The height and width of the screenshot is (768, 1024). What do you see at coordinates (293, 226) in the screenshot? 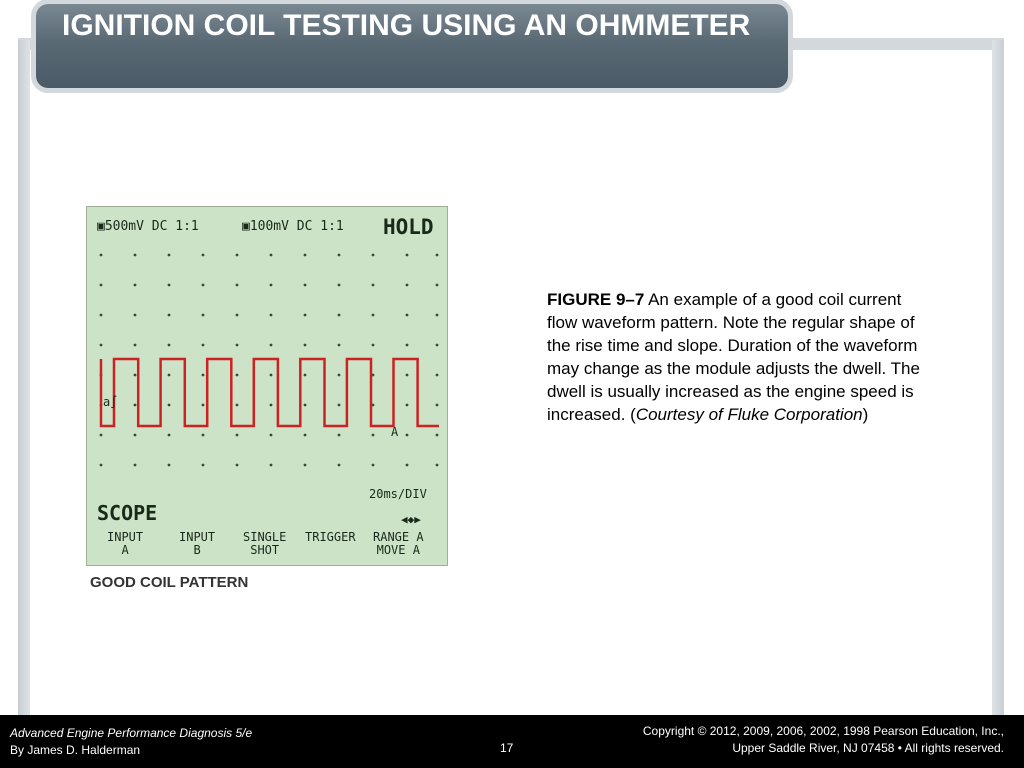
I see `channel-b-setting: ▣100mV DC 1:1` at bounding box center [293, 226].